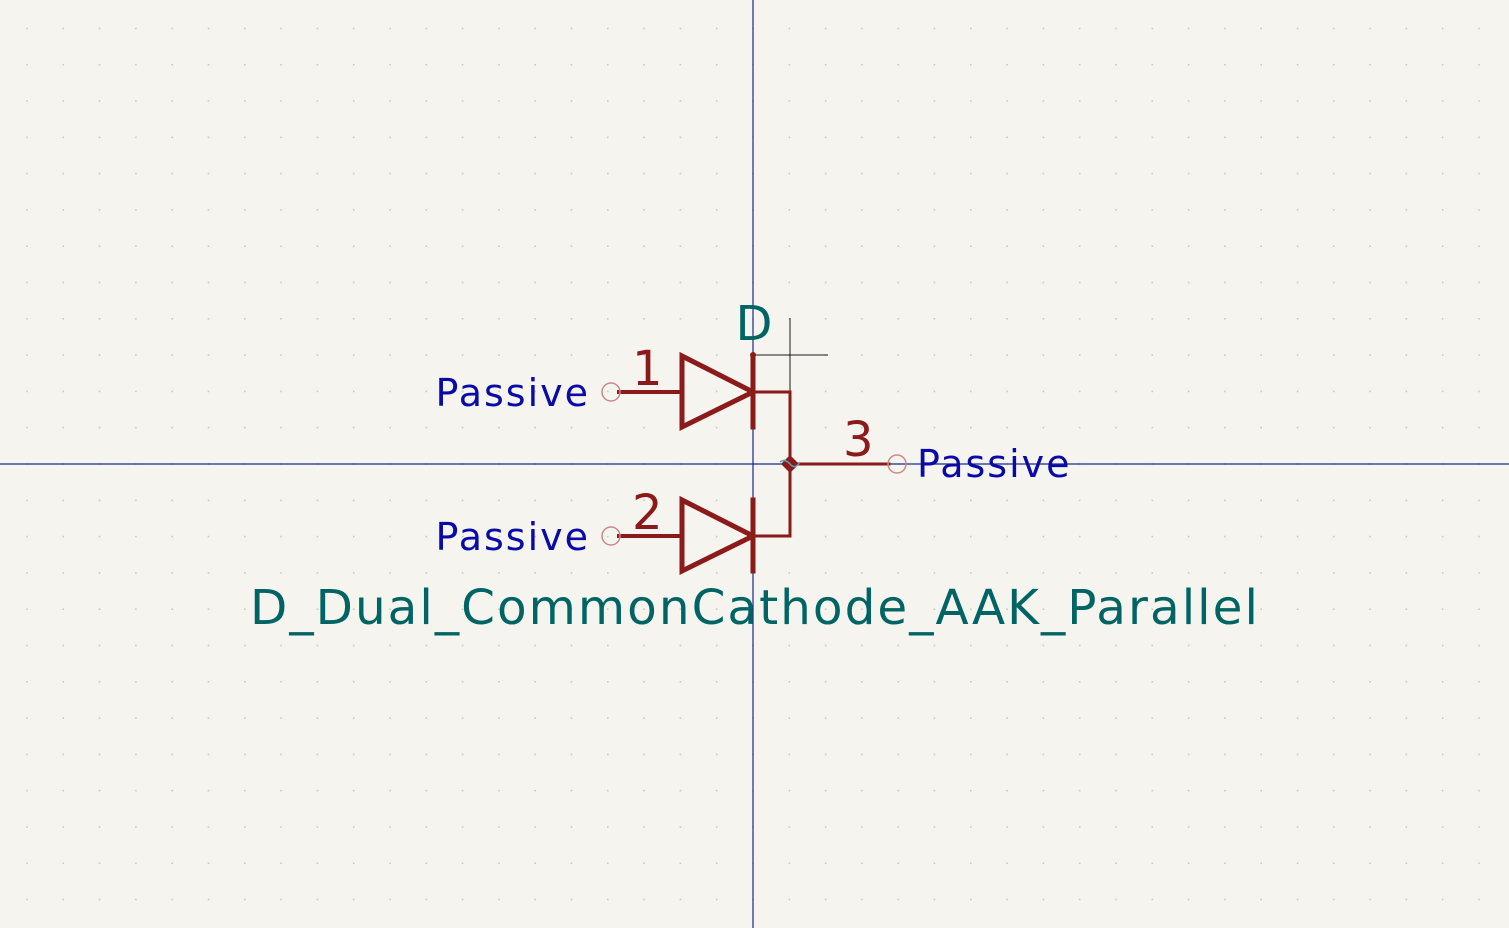  I want to click on diode-2-triangle-icon, so click(719, 535).